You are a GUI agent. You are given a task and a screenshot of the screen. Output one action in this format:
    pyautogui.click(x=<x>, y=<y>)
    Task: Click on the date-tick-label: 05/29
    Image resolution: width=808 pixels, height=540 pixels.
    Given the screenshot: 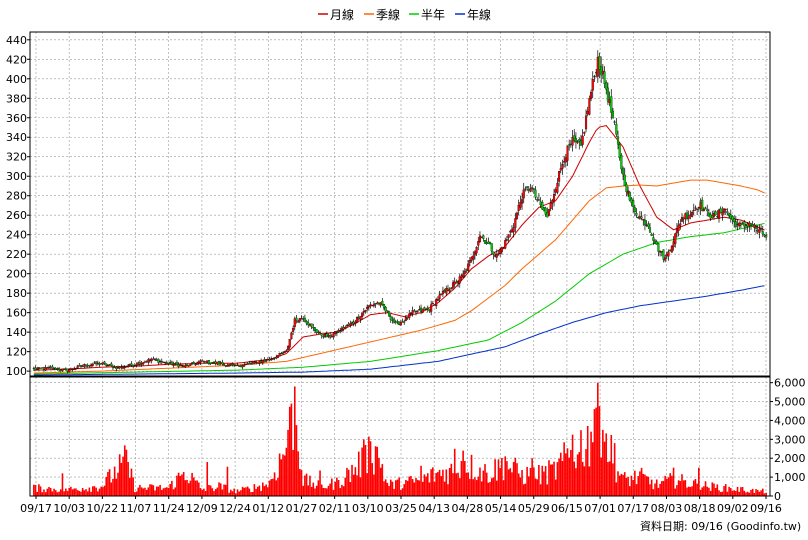 What is the action you would take?
    pyautogui.click(x=534, y=508)
    